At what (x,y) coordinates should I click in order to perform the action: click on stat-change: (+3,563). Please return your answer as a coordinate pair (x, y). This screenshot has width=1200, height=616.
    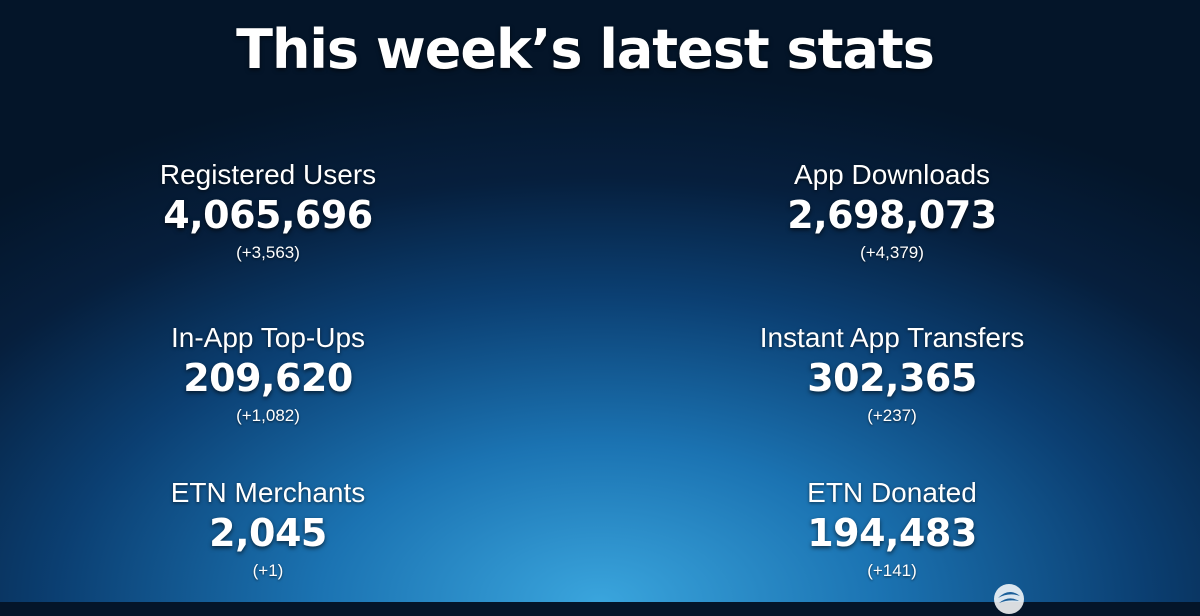
    Looking at the image, I should click on (268, 252).